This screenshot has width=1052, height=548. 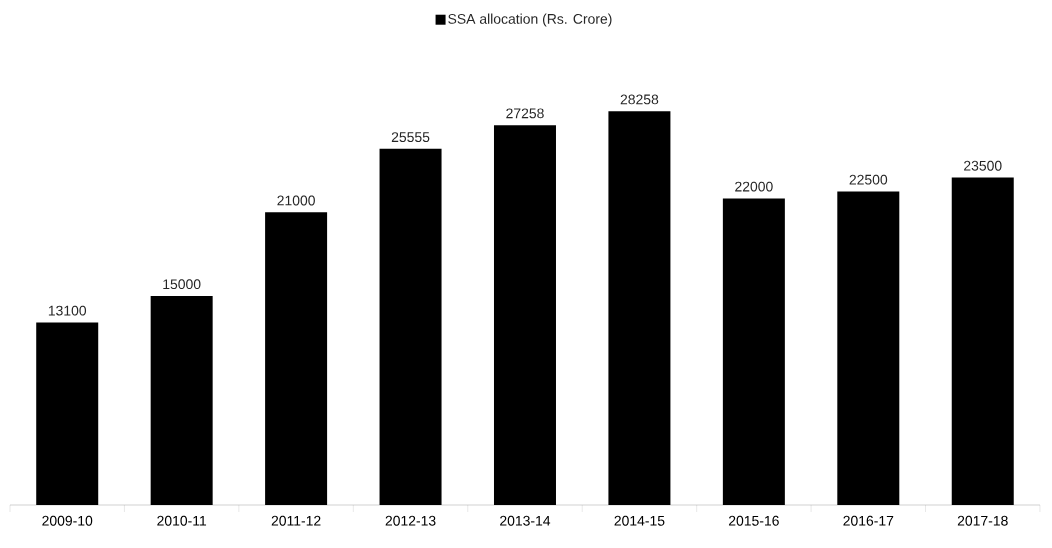 I want to click on x-tick-label: 2012-13, so click(x=410, y=520).